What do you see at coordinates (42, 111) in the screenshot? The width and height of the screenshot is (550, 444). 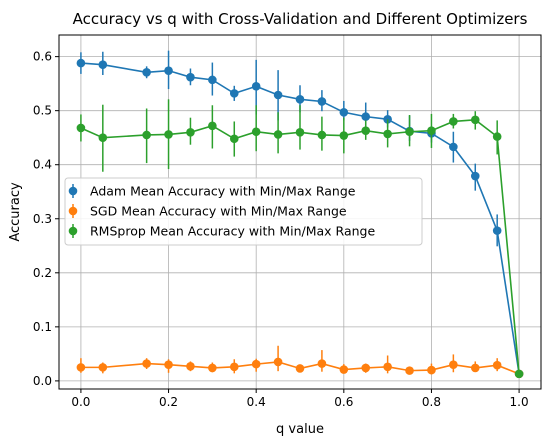 I see `y-tick-label: 0.5` at bounding box center [42, 111].